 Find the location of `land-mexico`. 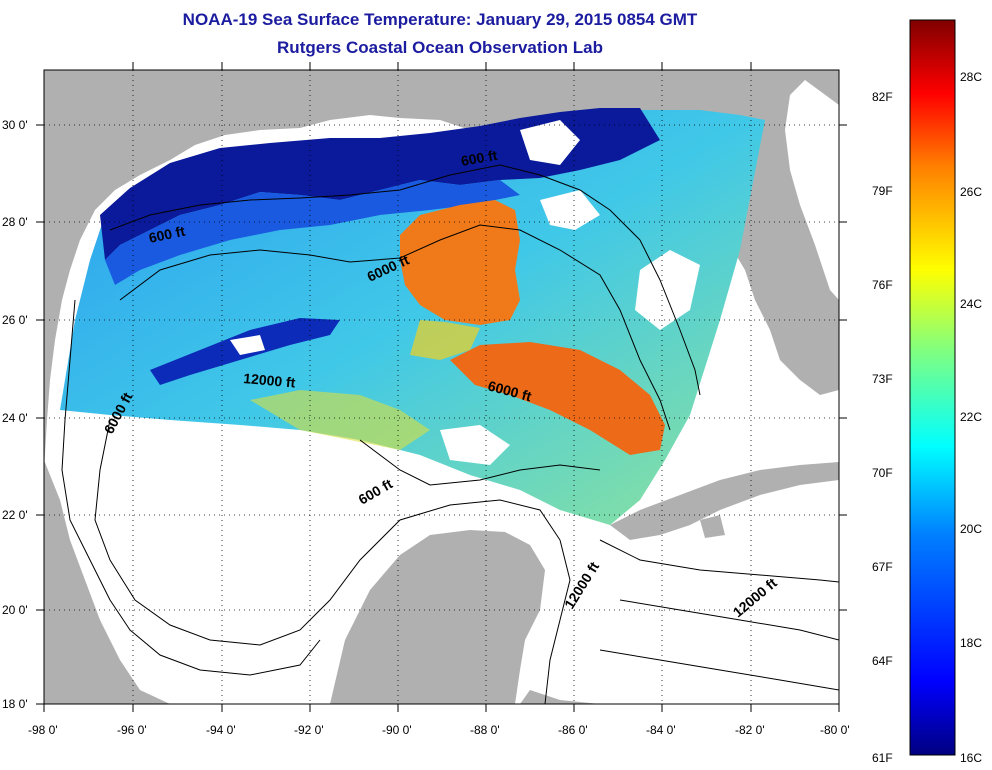

land-mexico is located at coordinates (107, 582).